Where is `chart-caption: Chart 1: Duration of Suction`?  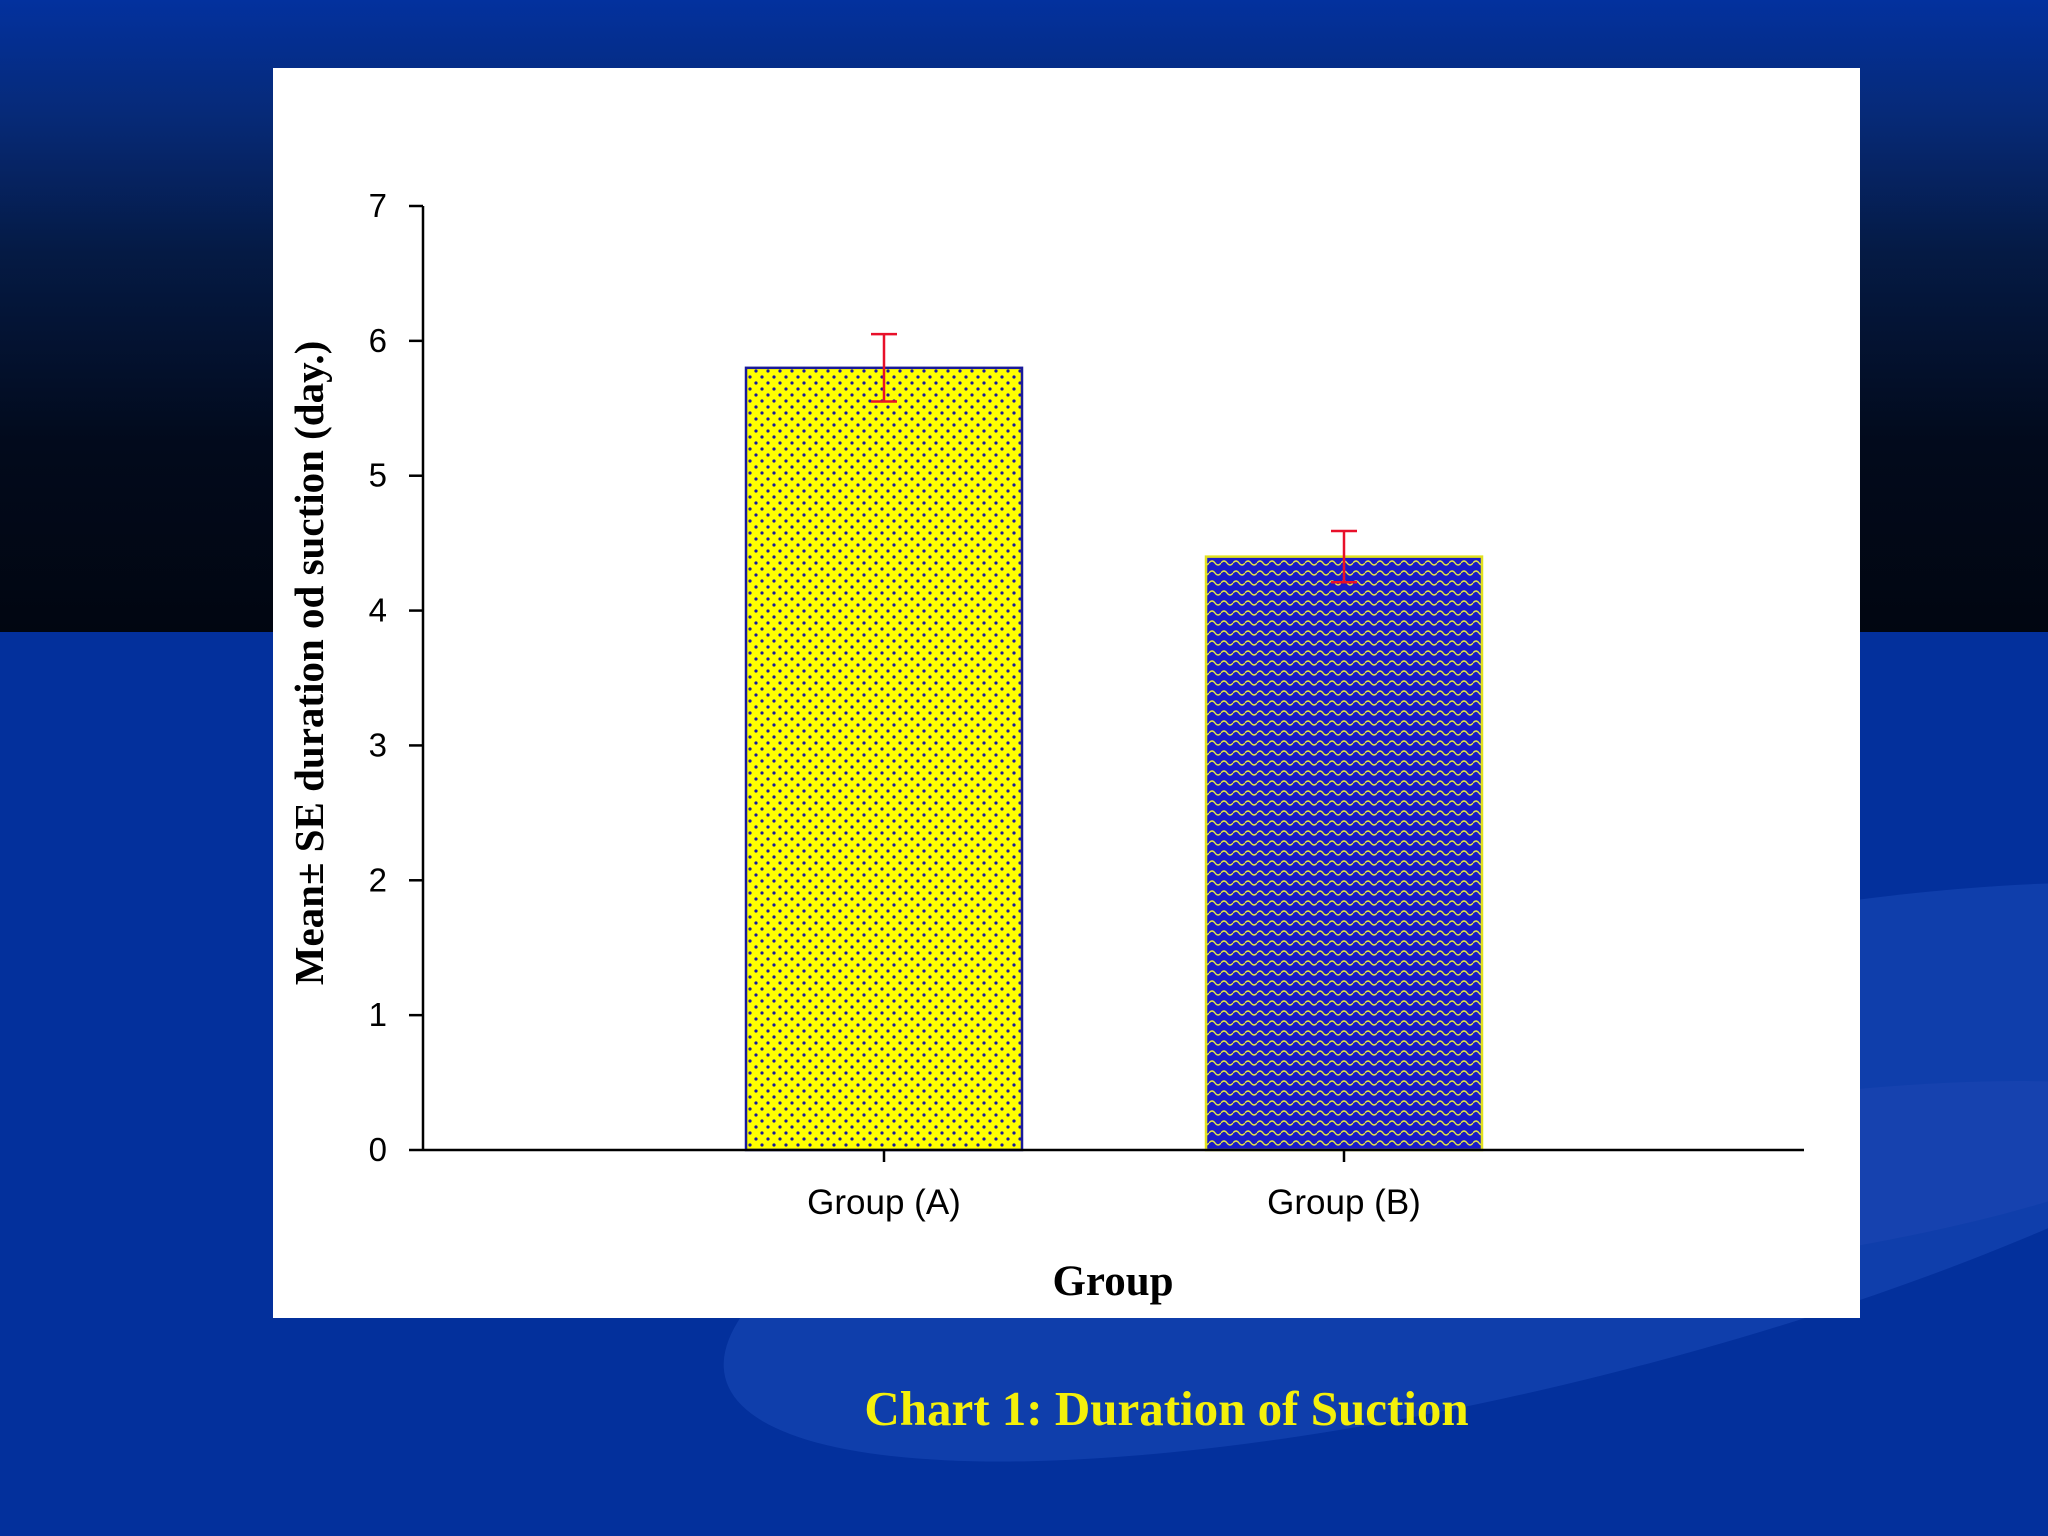
chart-caption: Chart 1: Duration of Suction is located at coordinates (1166, 1408).